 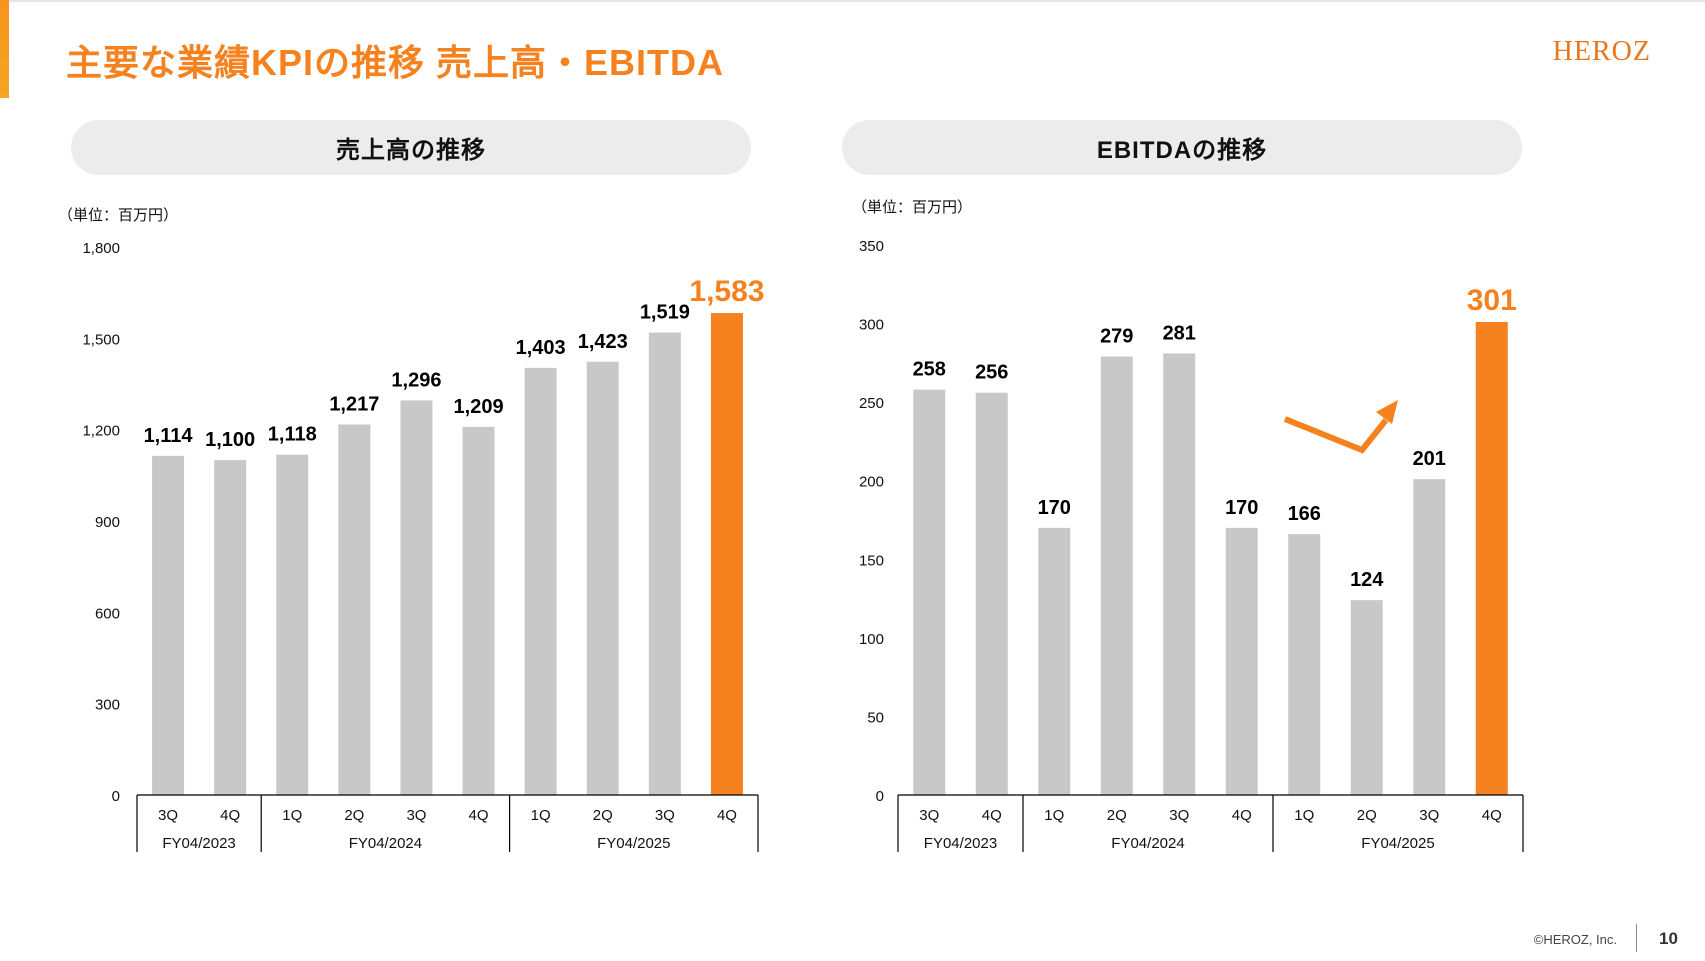 I want to click on ebitda-group-label: FY04/2023, so click(x=960, y=843).